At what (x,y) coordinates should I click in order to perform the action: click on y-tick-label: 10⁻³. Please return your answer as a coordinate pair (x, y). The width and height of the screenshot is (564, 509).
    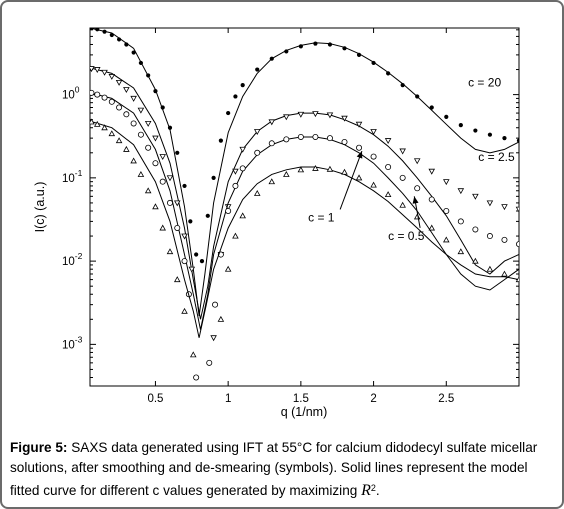
    Looking at the image, I should click on (72, 342).